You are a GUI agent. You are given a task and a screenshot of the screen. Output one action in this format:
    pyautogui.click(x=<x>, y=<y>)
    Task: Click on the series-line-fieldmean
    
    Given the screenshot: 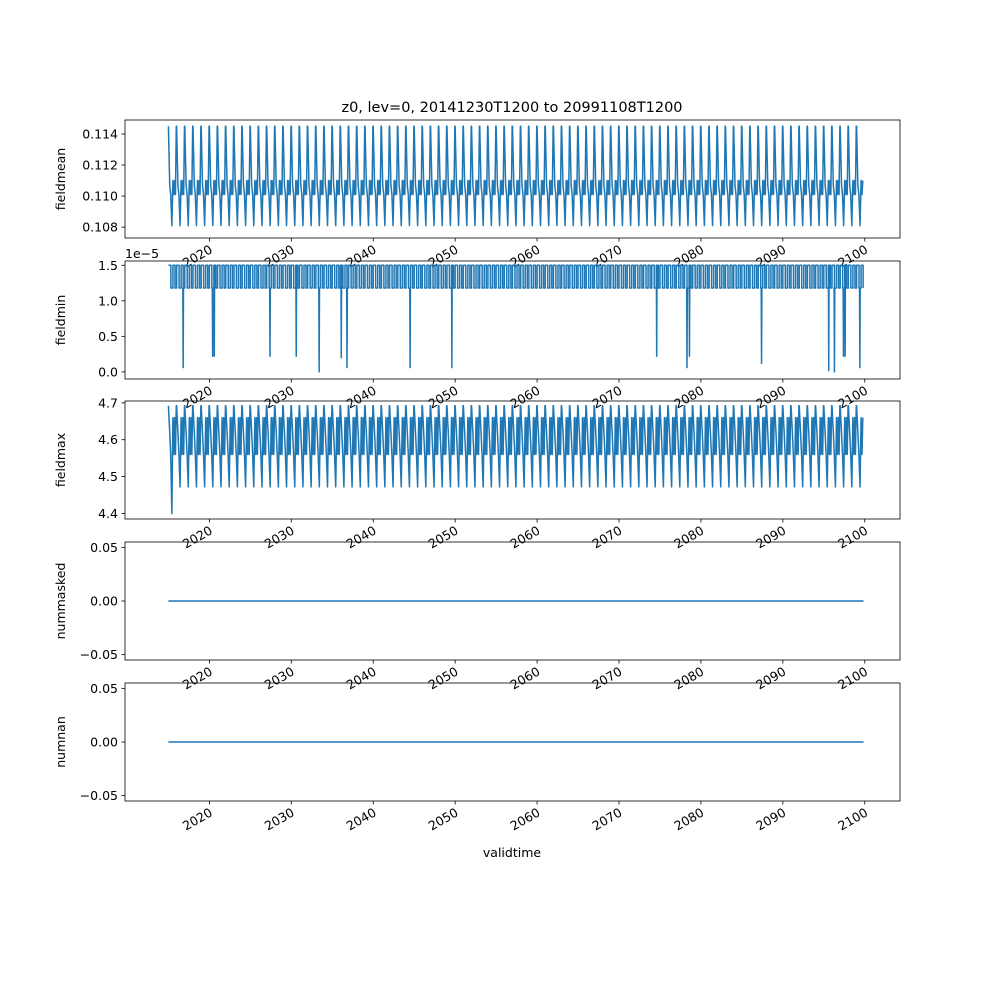 What is the action you would take?
    pyautogui.click(x=515, y=176)
    